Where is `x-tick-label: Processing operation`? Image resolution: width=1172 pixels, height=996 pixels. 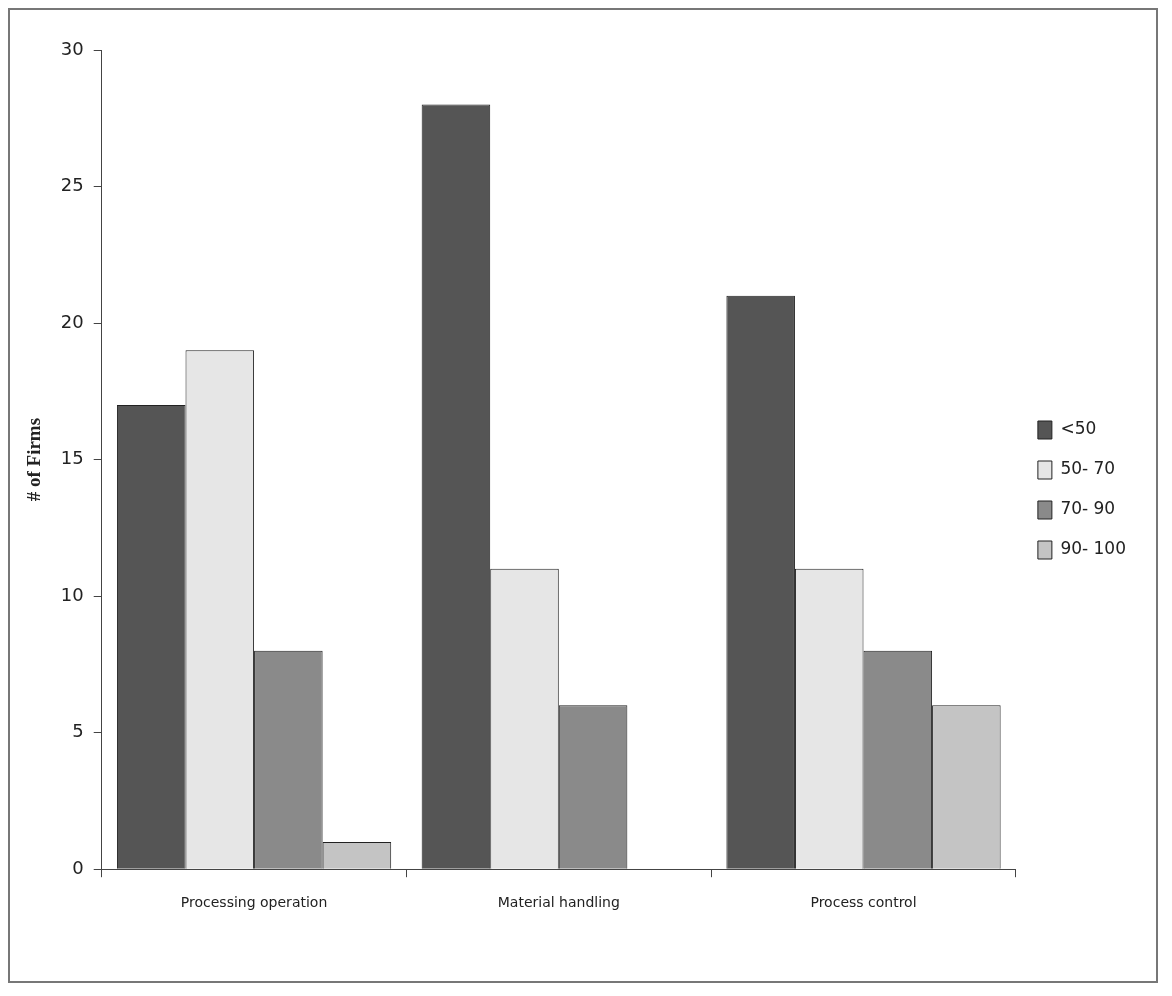
x-tick-label: Processing operation is located at coordinates (254, 902).